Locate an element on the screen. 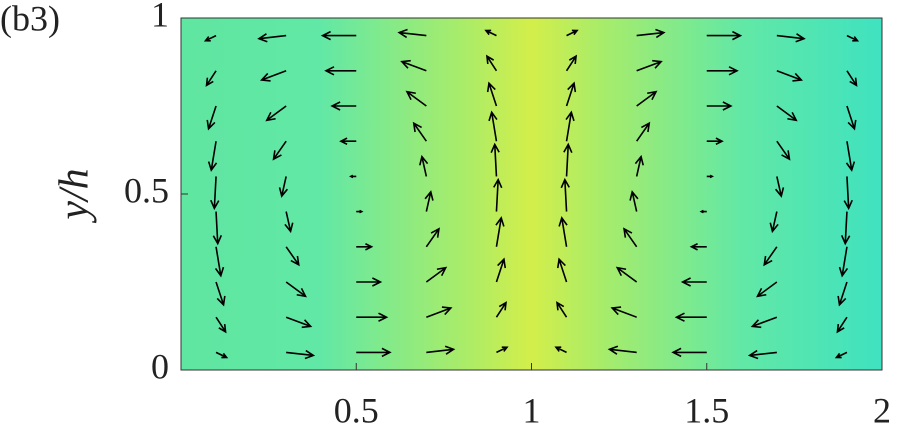 Image resolution: width=900 pixels, height=433 pixels. x-tick-label: 2 is located at coordinates (882, 410).